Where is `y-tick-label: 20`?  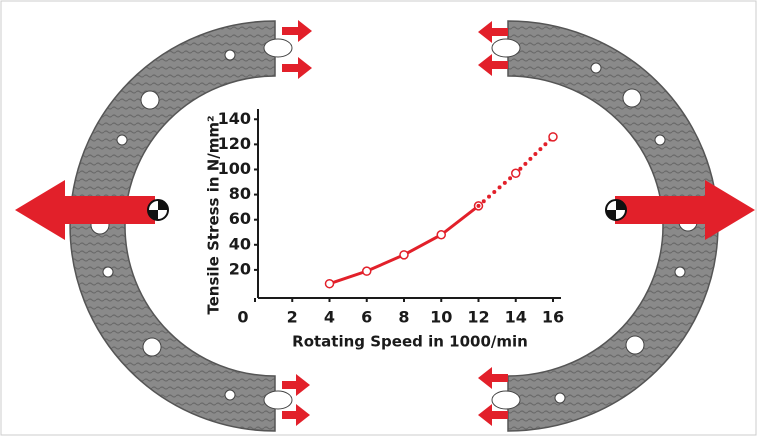
y-tick-label: 20 is located at coordinates (240, 268).